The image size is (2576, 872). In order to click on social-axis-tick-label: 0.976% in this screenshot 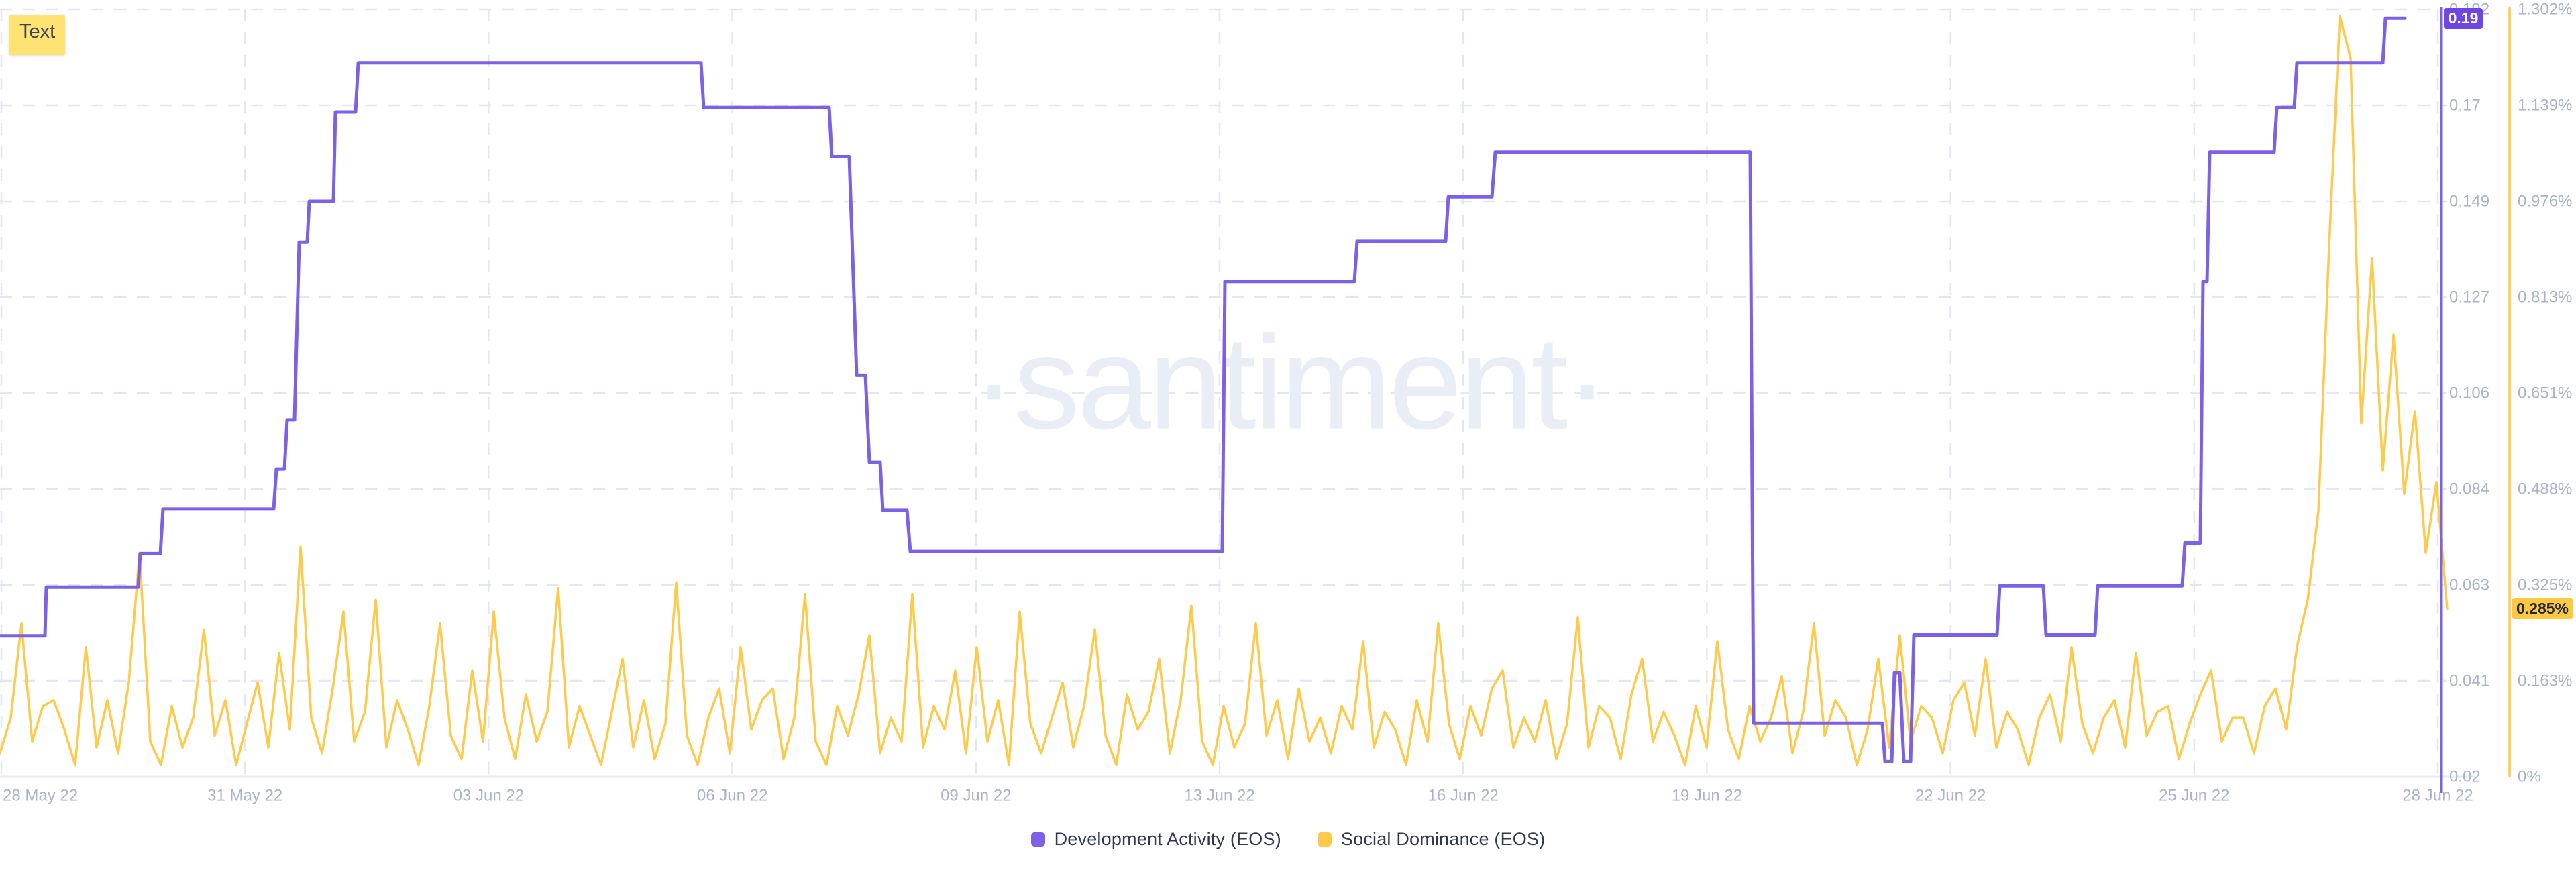, I will do `click(2545, 202)`.